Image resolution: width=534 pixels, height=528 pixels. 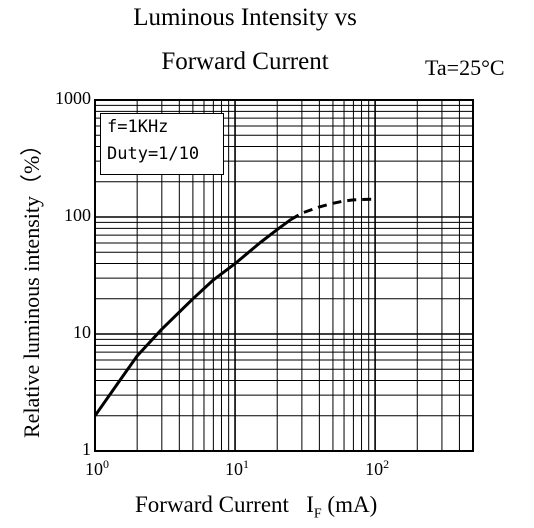 I want to click on chart-title-line1: Luminous Intensity vs, so click(x=245, y=17).